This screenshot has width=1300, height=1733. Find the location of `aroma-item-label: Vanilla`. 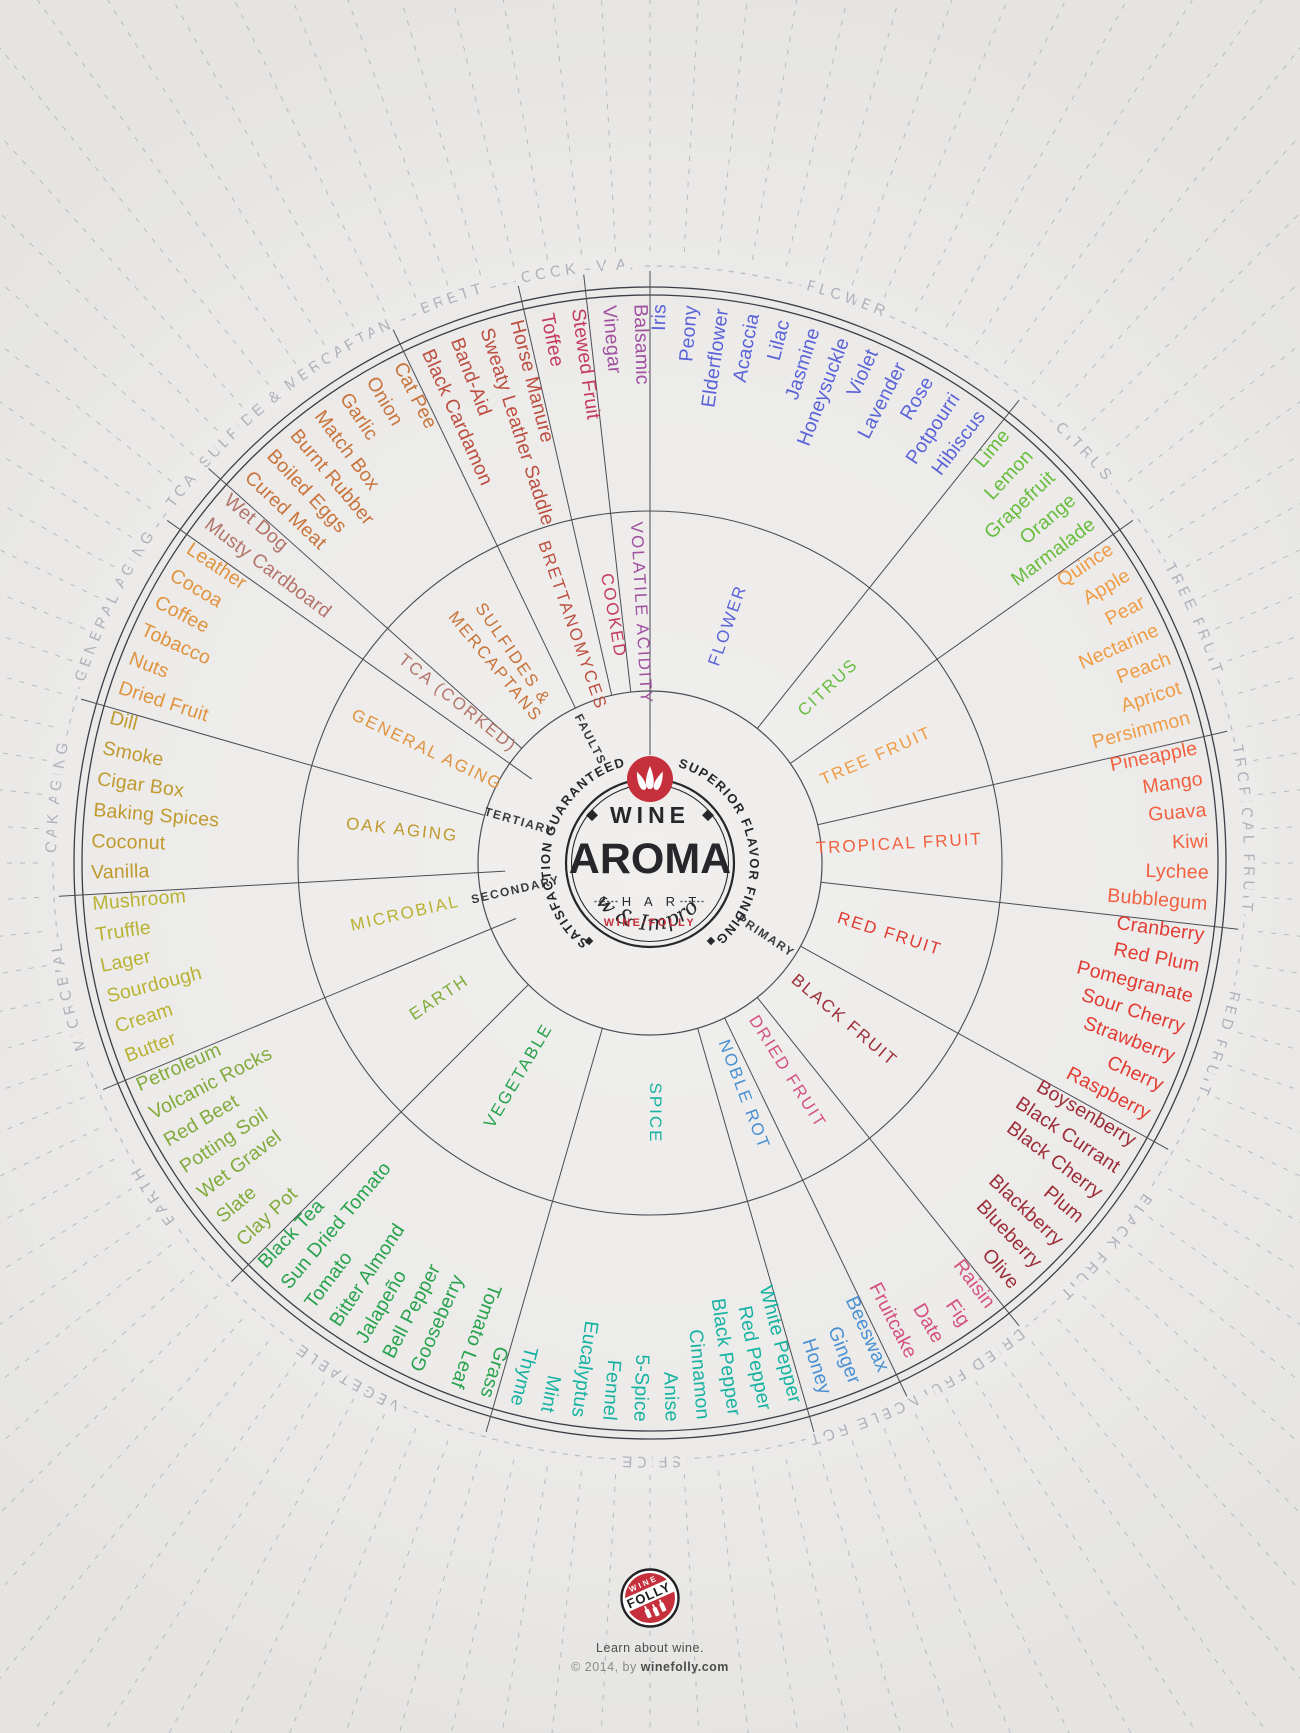

aroma-item-label: Vanilla is located at coordinates (120, 872).